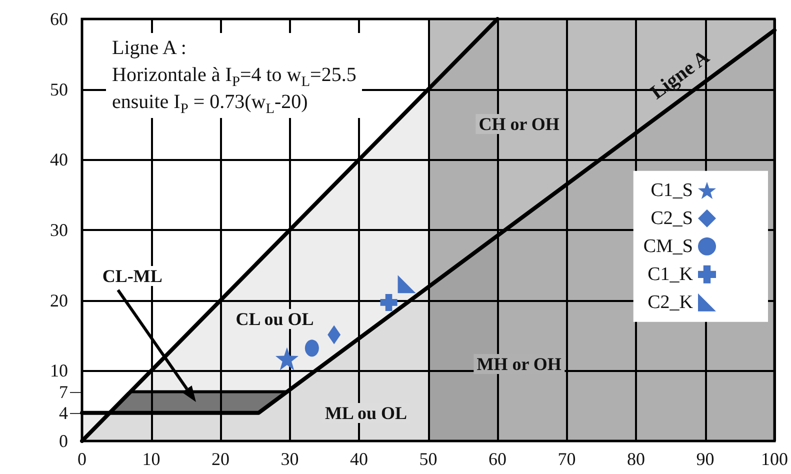 The image size is (791, 474). What do you see at coordinates (151, 459) in the screenshot?
I see `x-tick-label: 10` at bounding box center [151, 459].